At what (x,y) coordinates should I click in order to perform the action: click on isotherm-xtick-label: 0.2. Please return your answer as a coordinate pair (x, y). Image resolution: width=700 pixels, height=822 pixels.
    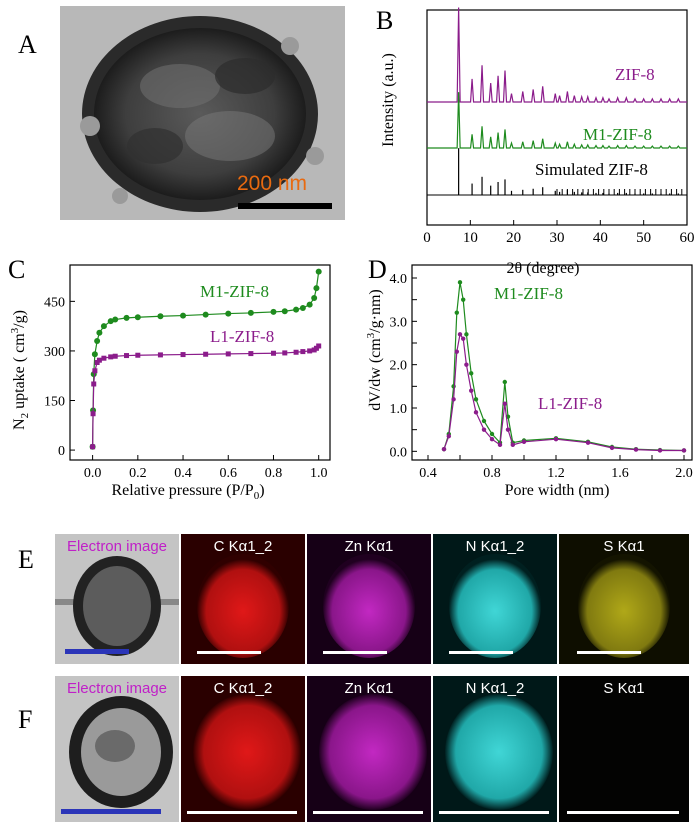
    Looking at the image, I should click on (138, 473).